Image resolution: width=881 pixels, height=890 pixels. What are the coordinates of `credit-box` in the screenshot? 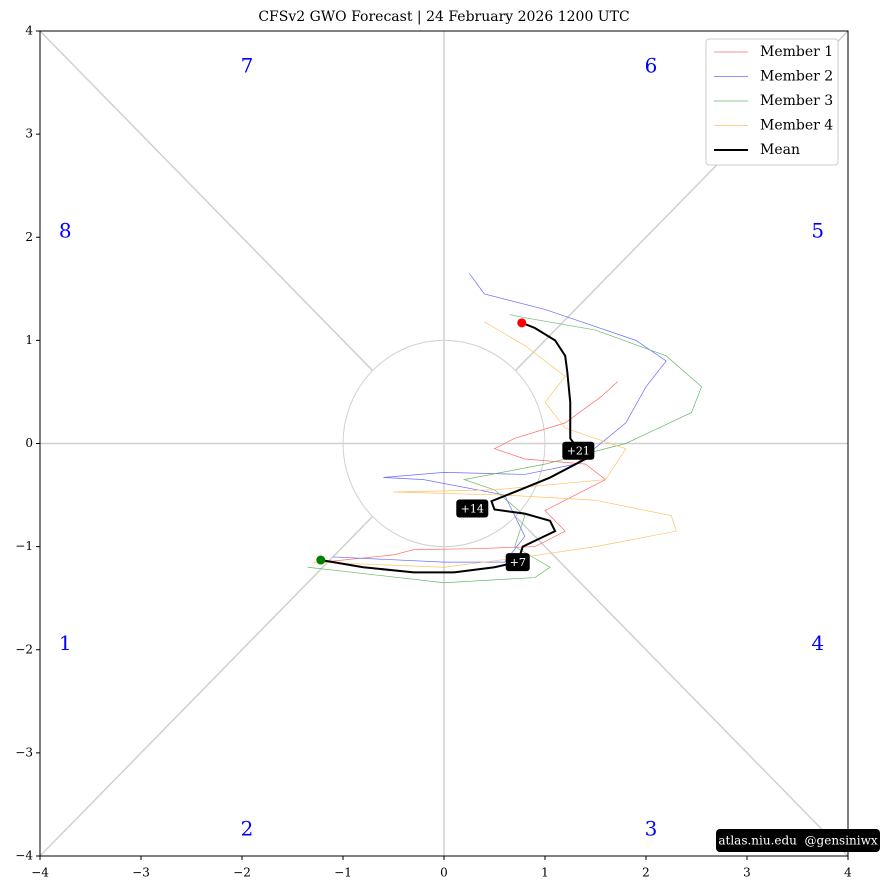 It's located at (798, 840).